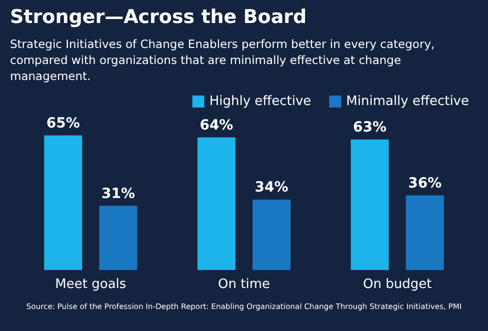  Describe the element at coordinates (271, 188) in the screenshot. I see `data-label: 34%` at that location.